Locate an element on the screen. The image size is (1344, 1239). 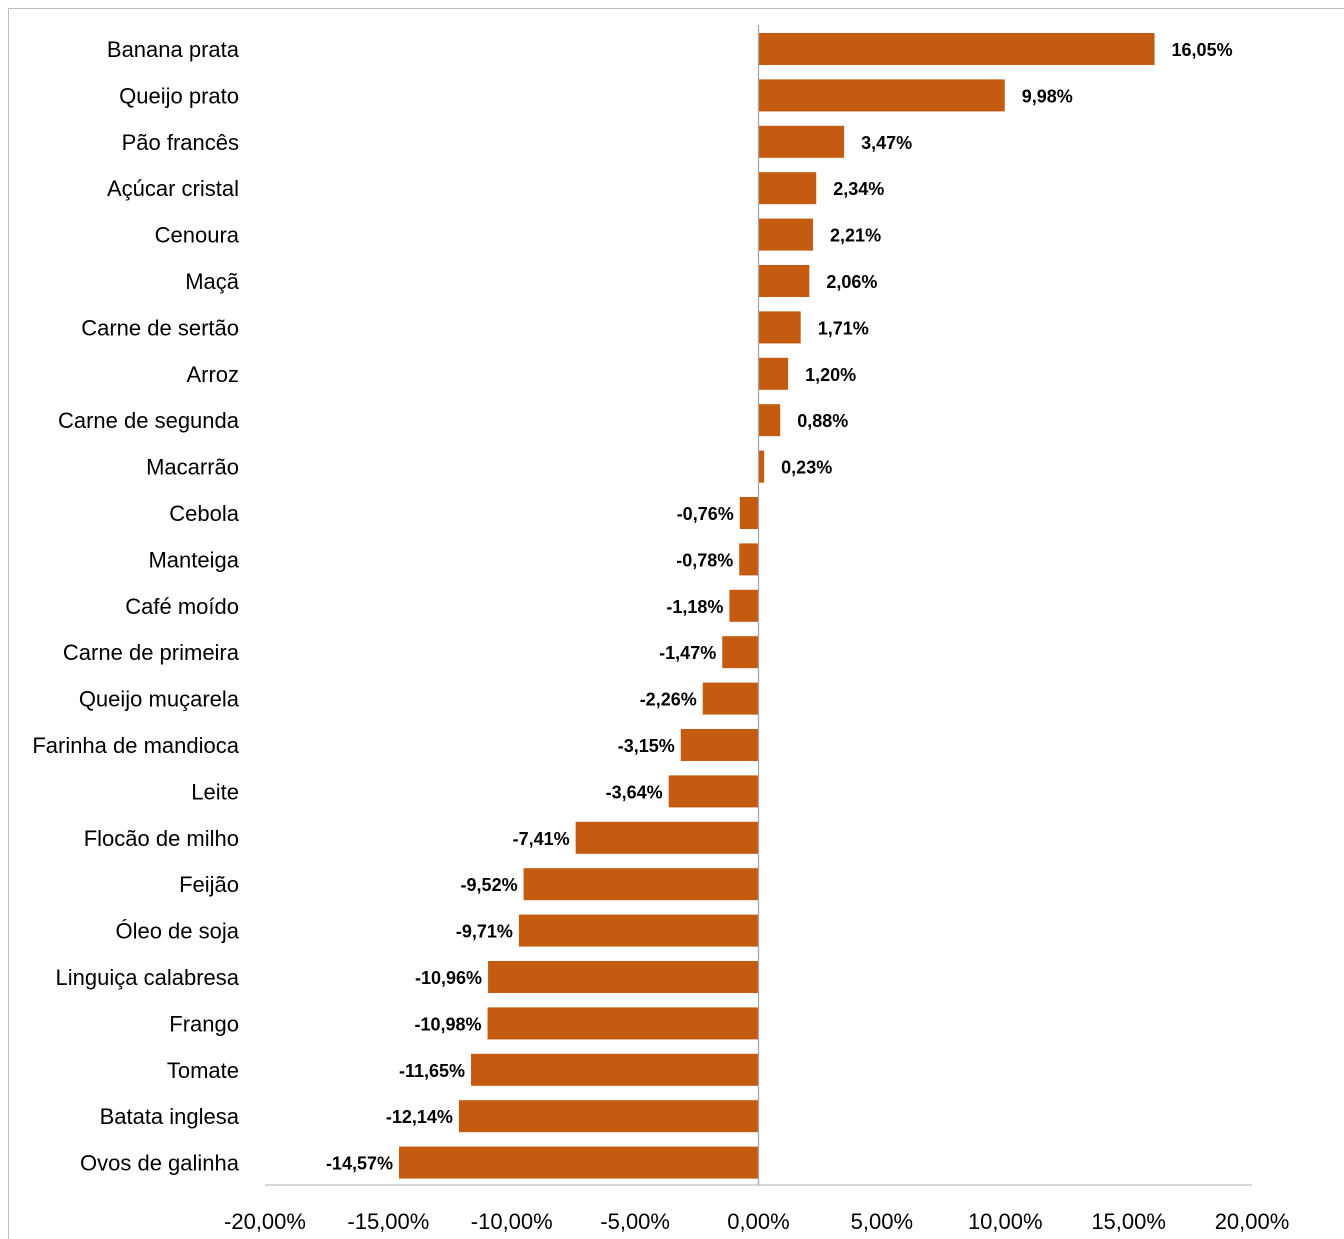
category-label: Carne de primeira is located at coordinates (151, 652).